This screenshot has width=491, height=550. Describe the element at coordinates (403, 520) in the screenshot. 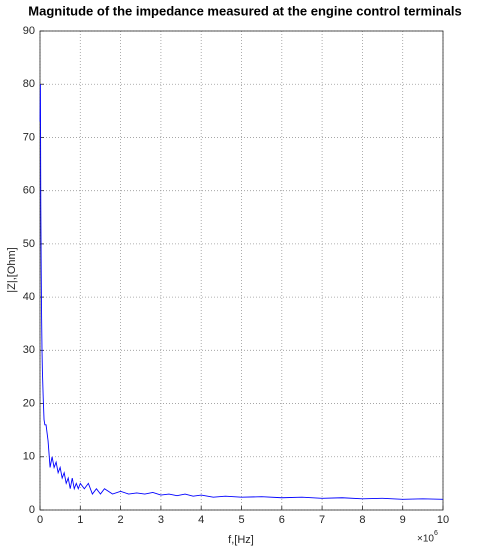

I see `x-tick-label: 9` at that location.